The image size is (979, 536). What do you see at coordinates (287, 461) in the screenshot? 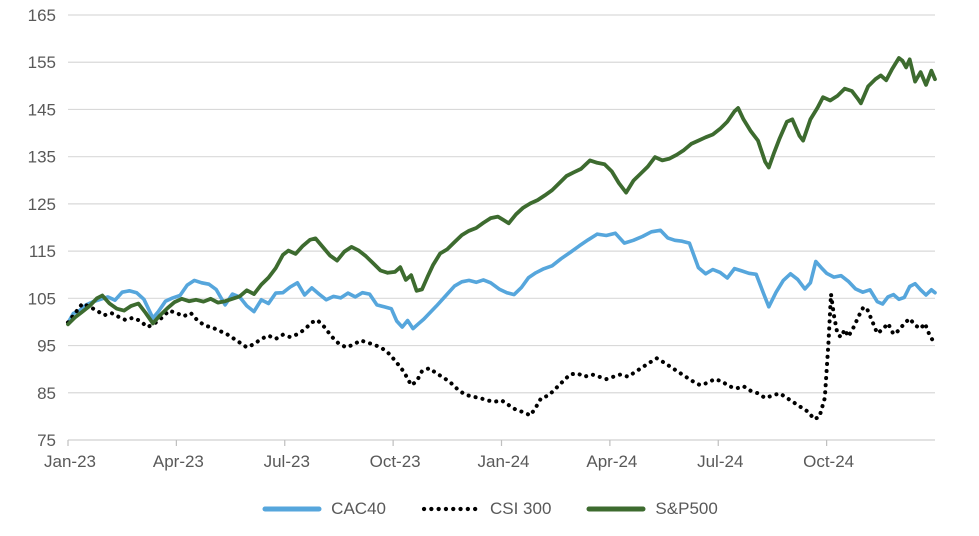
I see `x-axis-label: Jul-23` at bounding box center [287, 461].